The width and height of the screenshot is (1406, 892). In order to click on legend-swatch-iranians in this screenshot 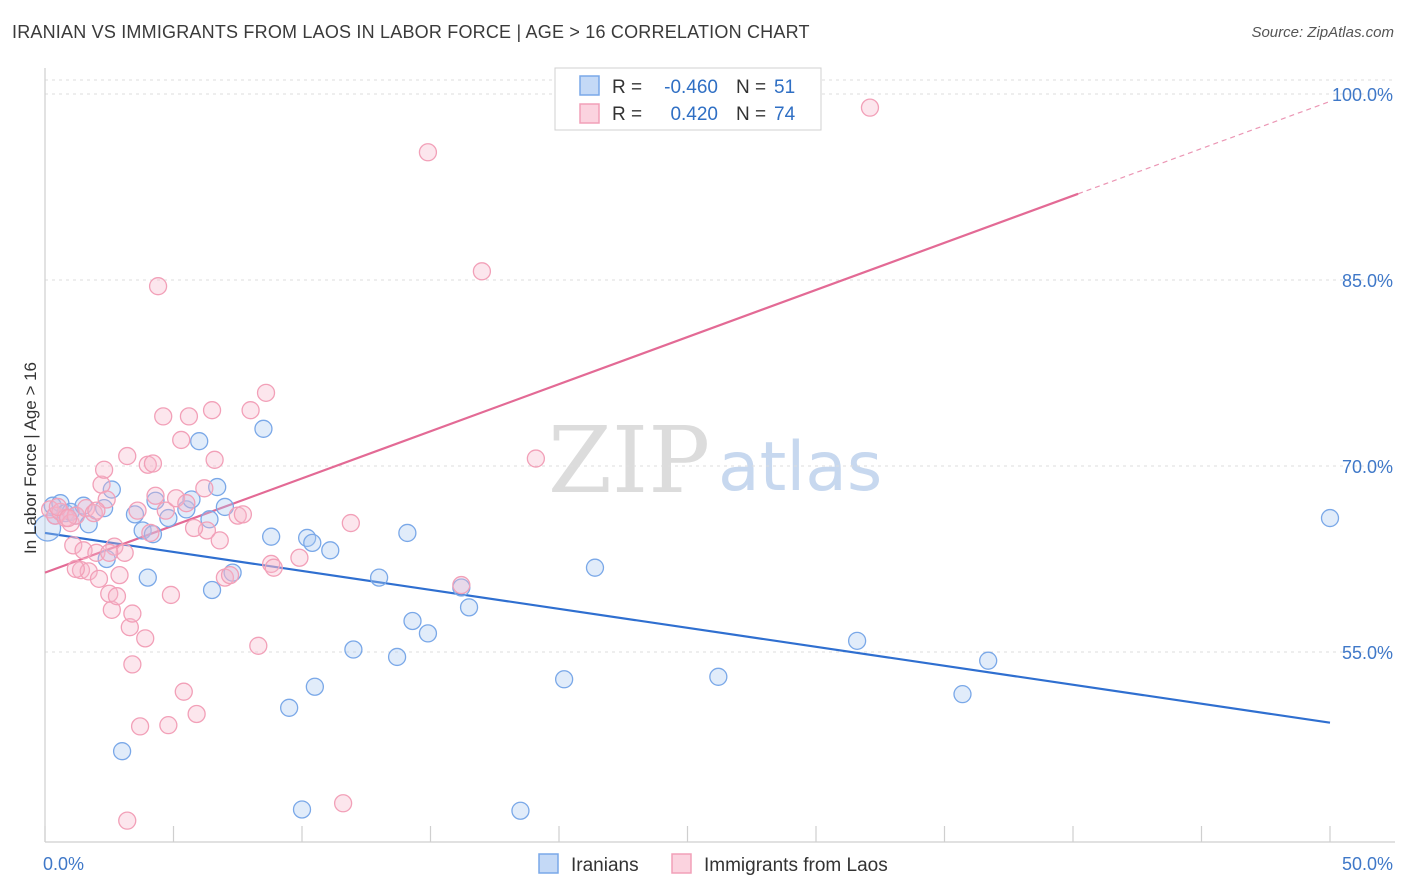, I will do `click(589, 85)`.